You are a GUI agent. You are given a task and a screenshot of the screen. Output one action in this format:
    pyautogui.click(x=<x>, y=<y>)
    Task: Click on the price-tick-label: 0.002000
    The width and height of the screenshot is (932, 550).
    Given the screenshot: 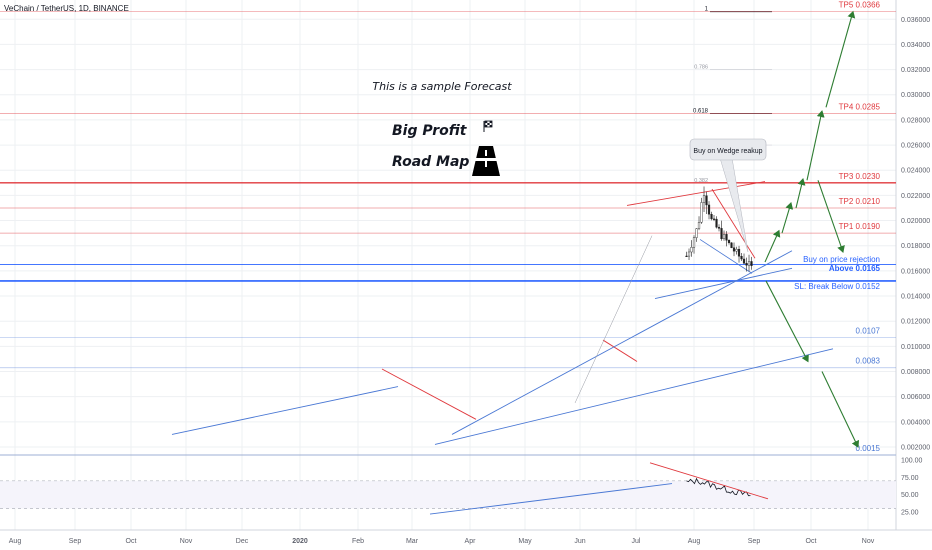 What is the action you would take?
    pyautogui.click(x=915, y=448)
    